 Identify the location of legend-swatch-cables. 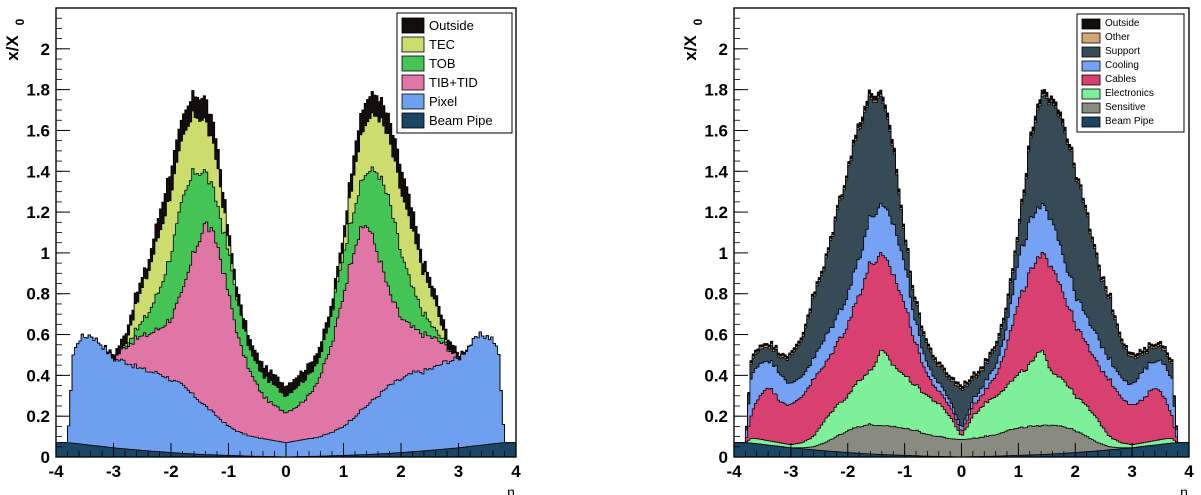
(1091, 80).